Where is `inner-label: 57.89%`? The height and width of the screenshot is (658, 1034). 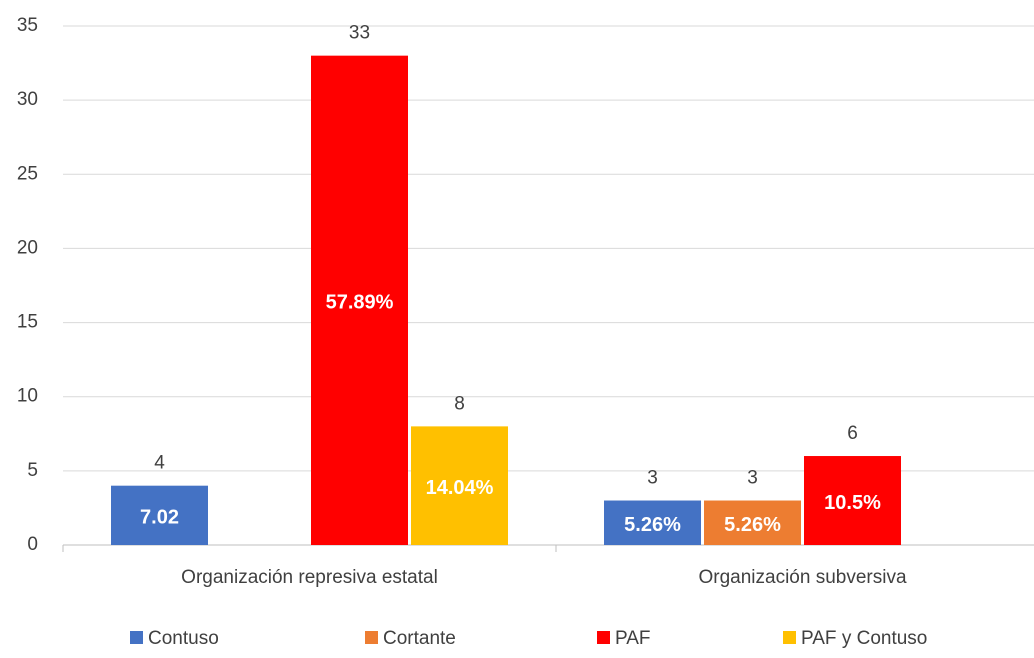
inner-label: 57.89% is located at coordinates (360, 303).